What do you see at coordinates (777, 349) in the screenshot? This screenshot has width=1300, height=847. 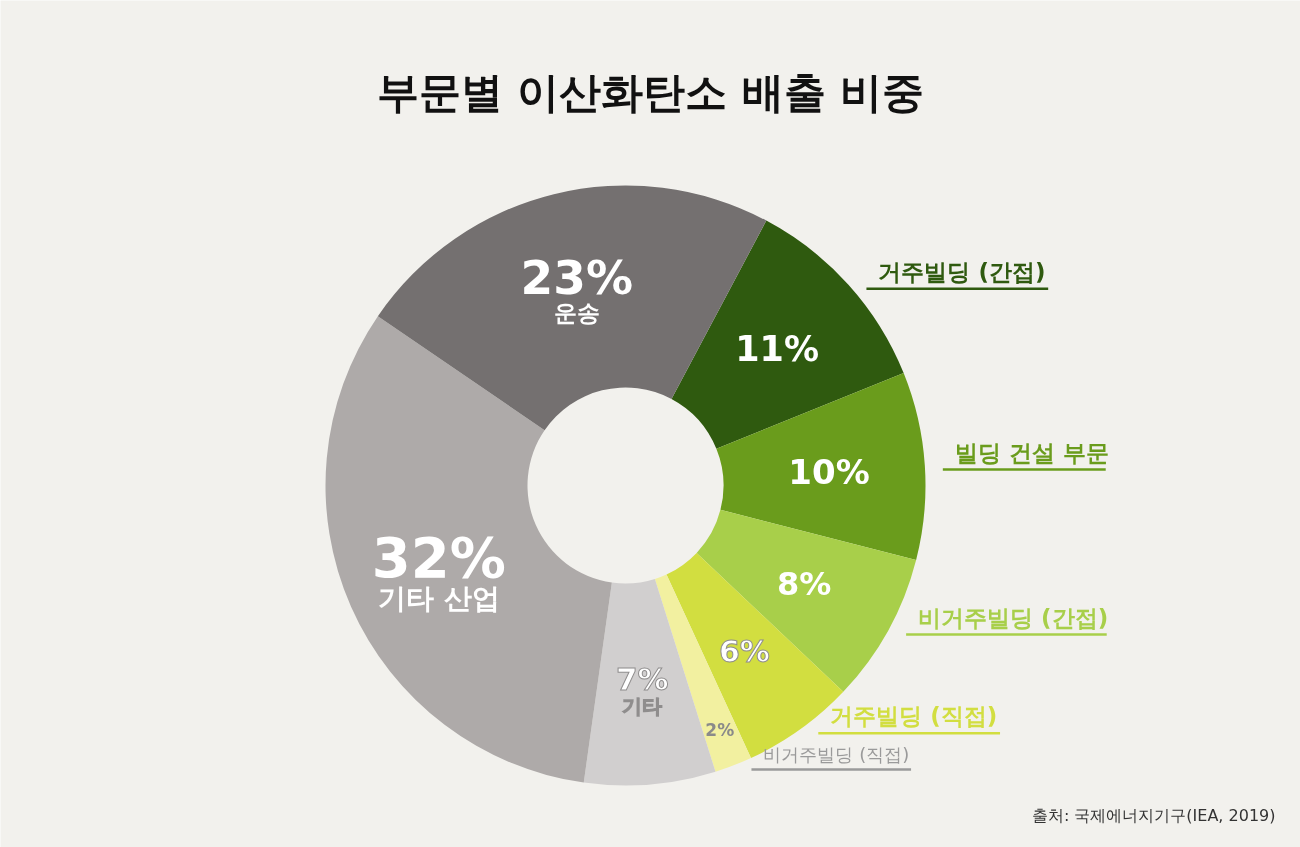 I see `data-label: 11%` at bounding box center [777, 349].